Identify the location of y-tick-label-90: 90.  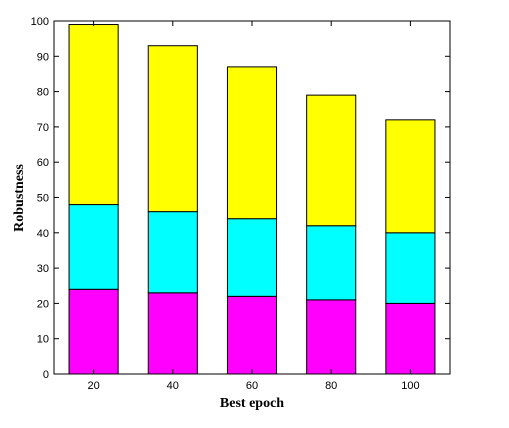
(43, 57).